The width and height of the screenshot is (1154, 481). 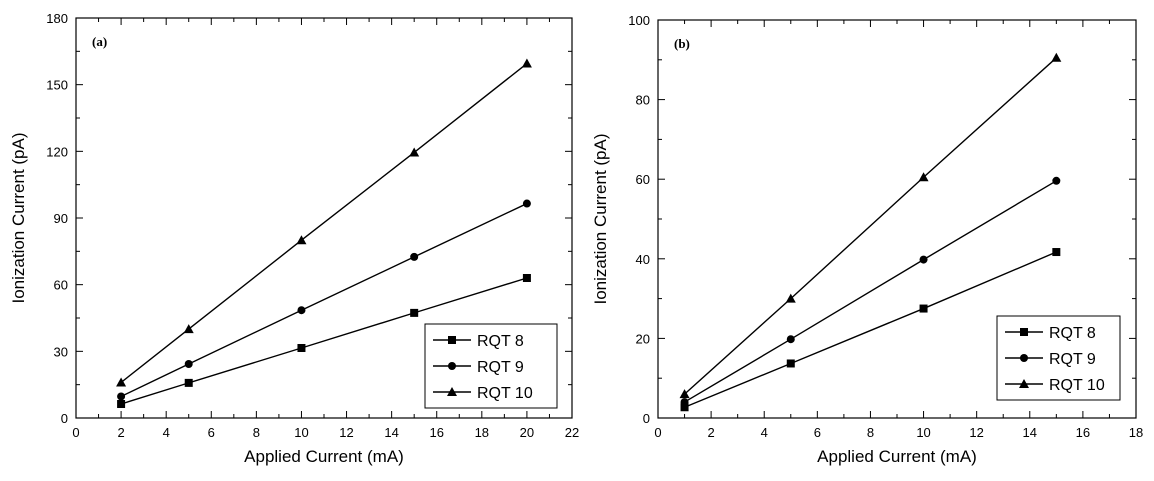 What do you see at coordinates (682, 43) in the screenshot?
I see `panel-label: (b)` at bounding box center [682, 43].